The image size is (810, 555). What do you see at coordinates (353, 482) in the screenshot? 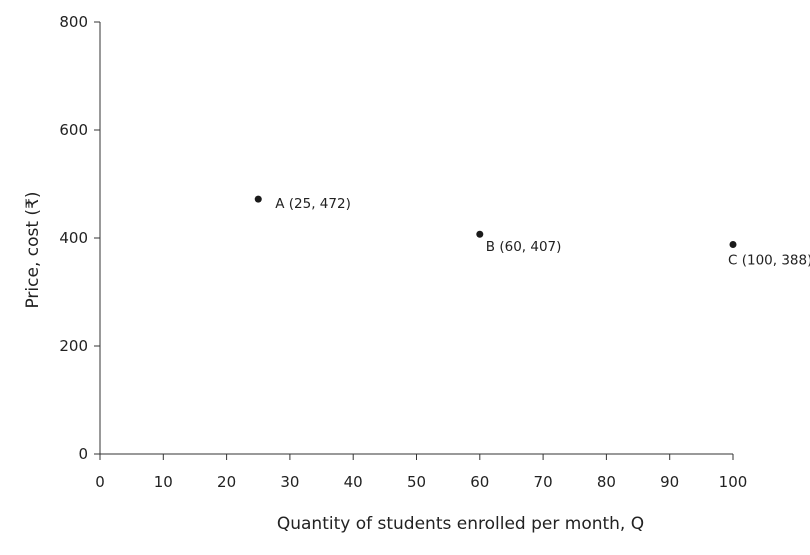
I see `x-tick-label: 40` at bounding box center [353, 482].